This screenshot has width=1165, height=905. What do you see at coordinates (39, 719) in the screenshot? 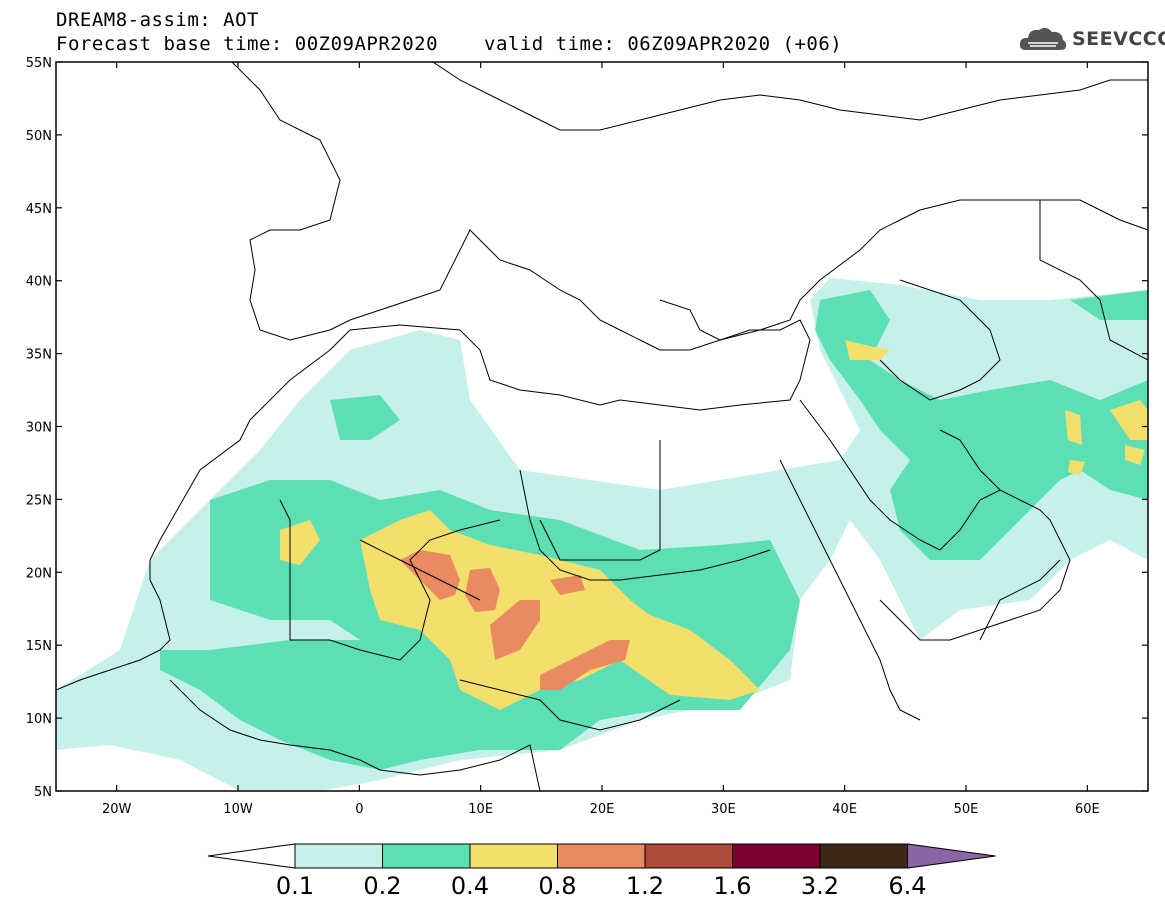
I see `lat-tick-label: 10N` at bounding box center [39, 719].